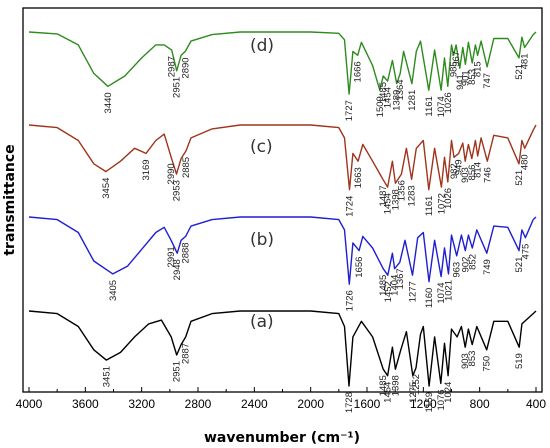 This screenshot has width=550, height=448. I want to click on x-tick-label: 400, so click(536, 404).